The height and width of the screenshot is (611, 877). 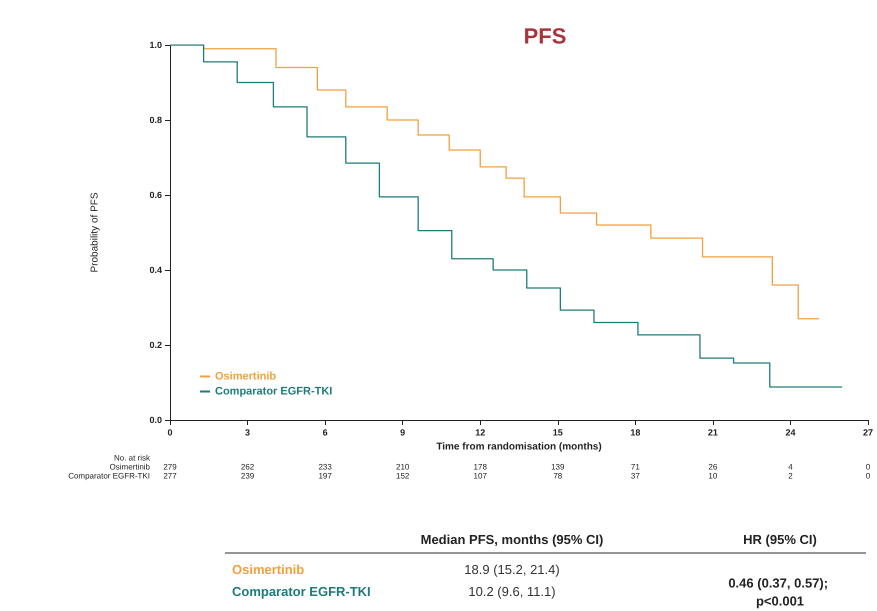 What do you see at coordinates (170, 476) in the screenshot?
I see `text: 277` at bounding box center [170, 476].